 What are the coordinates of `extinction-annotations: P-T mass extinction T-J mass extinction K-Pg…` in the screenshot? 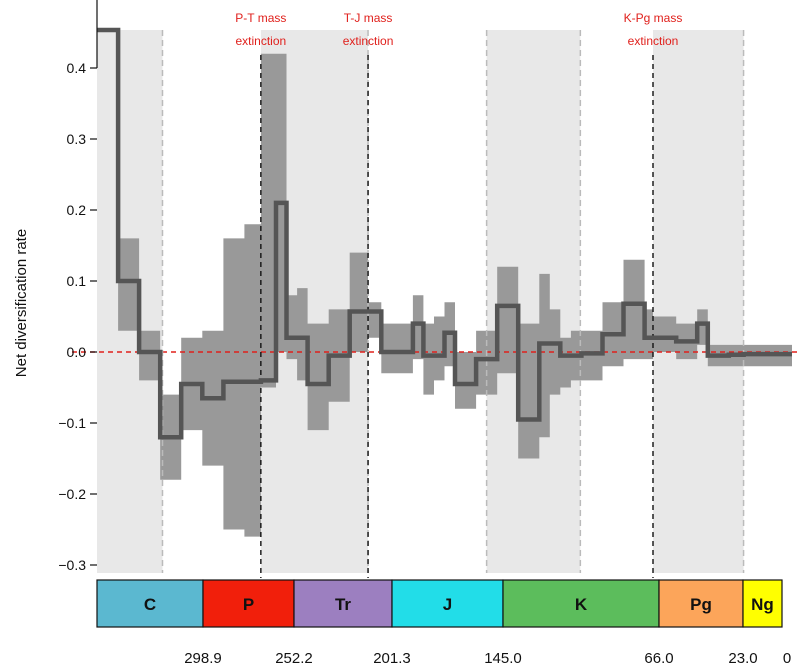 It's located at (458, 29).